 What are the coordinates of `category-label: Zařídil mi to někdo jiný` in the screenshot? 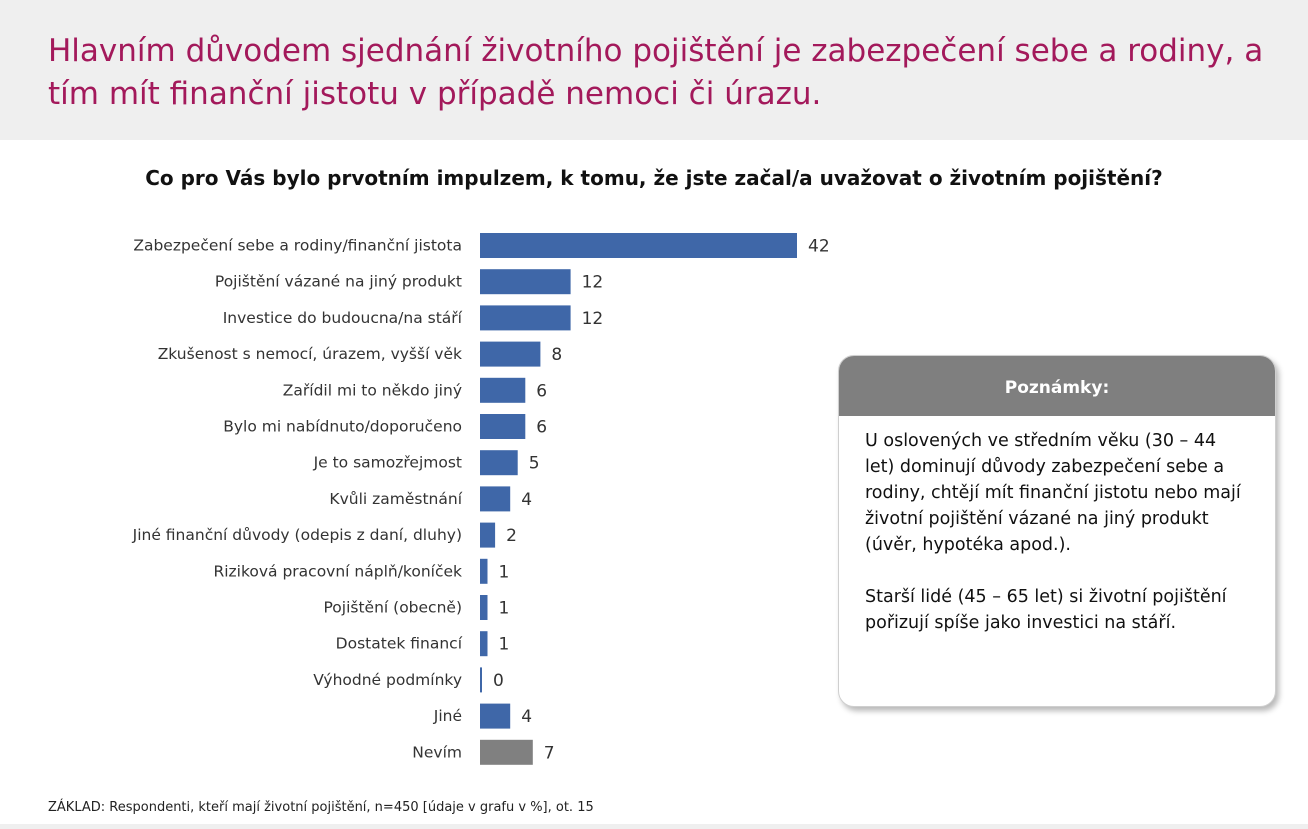 It's located at (372, 390).